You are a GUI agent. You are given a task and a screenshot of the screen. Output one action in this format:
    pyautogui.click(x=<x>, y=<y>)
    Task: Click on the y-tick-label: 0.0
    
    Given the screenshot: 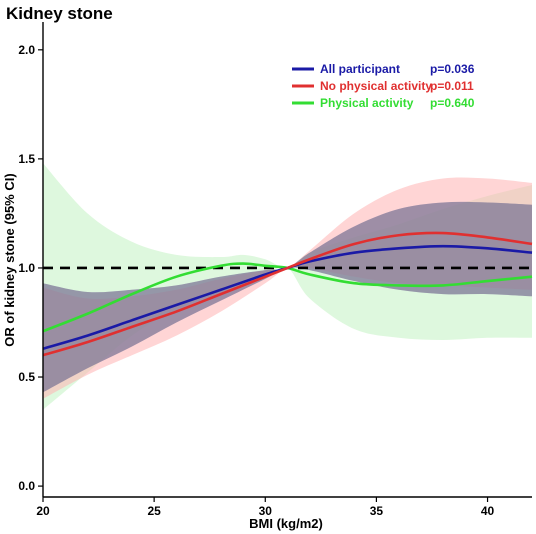 What is the action you would take?
    pyautogui.click(x=26, y=486)
    